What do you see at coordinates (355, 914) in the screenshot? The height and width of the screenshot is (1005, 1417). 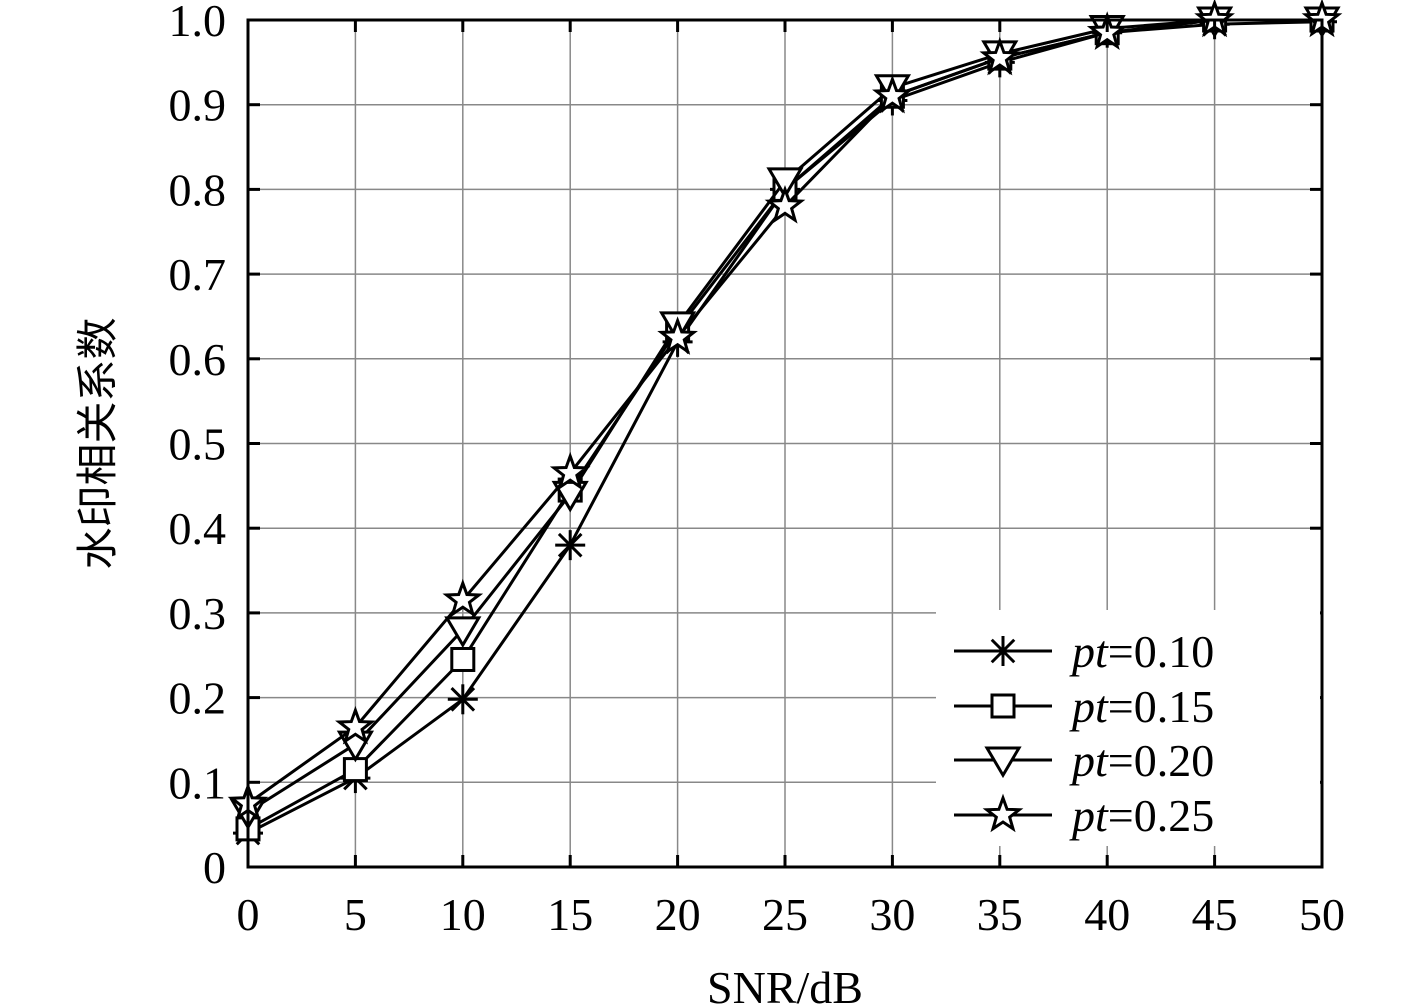 I see `x-tick-label: 5` at bounding box center [355, 914].